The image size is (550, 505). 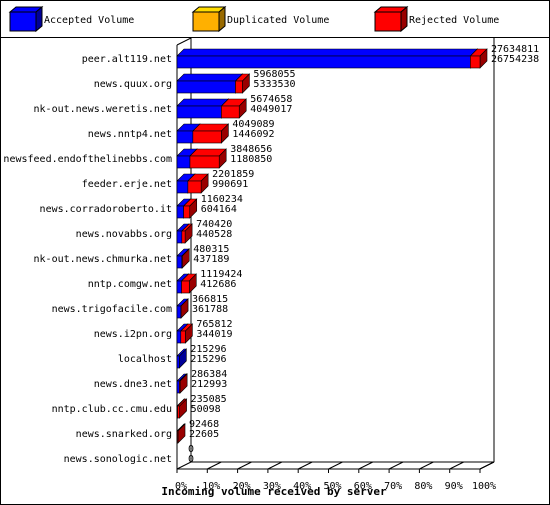 I want to click on x-axis-title: Incoming volume received by server, so click(x=274, y=491).